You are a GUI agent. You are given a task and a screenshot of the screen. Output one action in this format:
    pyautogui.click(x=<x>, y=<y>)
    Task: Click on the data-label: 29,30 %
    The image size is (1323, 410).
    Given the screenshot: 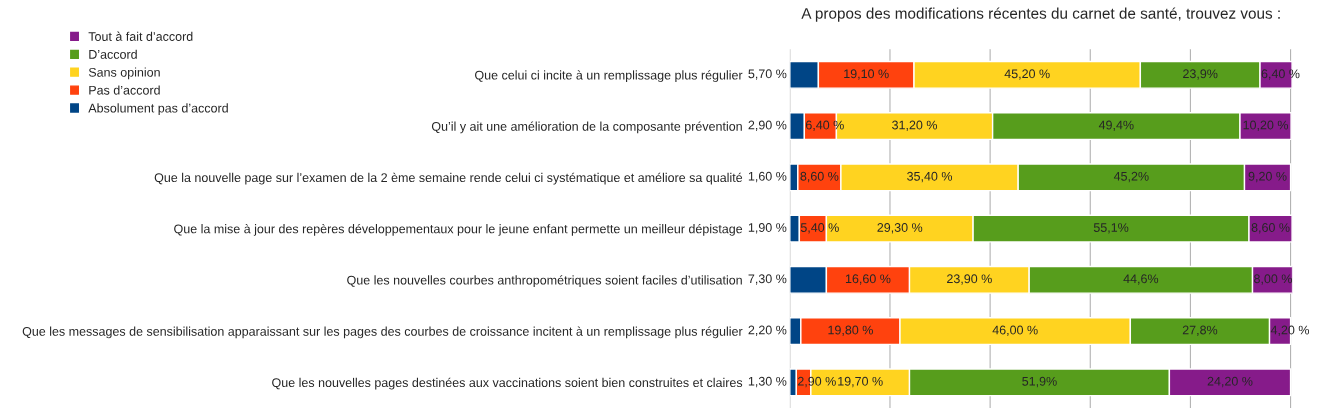 What is the action you would take?
    pyautogui.click(x=900, y=228)
    